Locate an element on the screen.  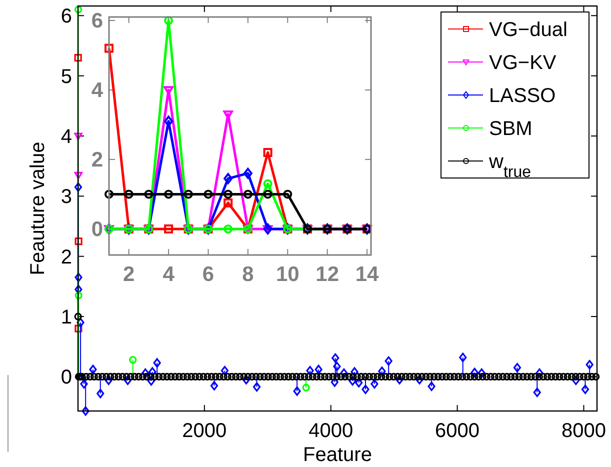
x-tick-label: 12 is located at coordinates (328, 274).